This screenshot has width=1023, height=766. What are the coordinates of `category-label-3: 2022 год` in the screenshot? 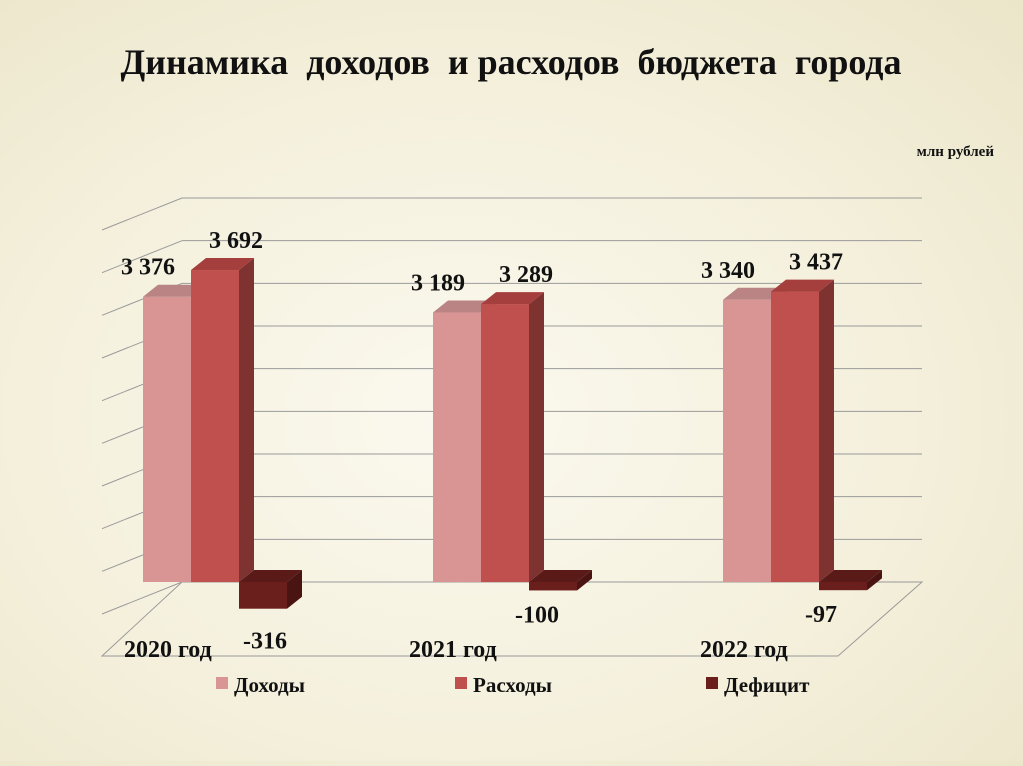 It's located at (744, 650).